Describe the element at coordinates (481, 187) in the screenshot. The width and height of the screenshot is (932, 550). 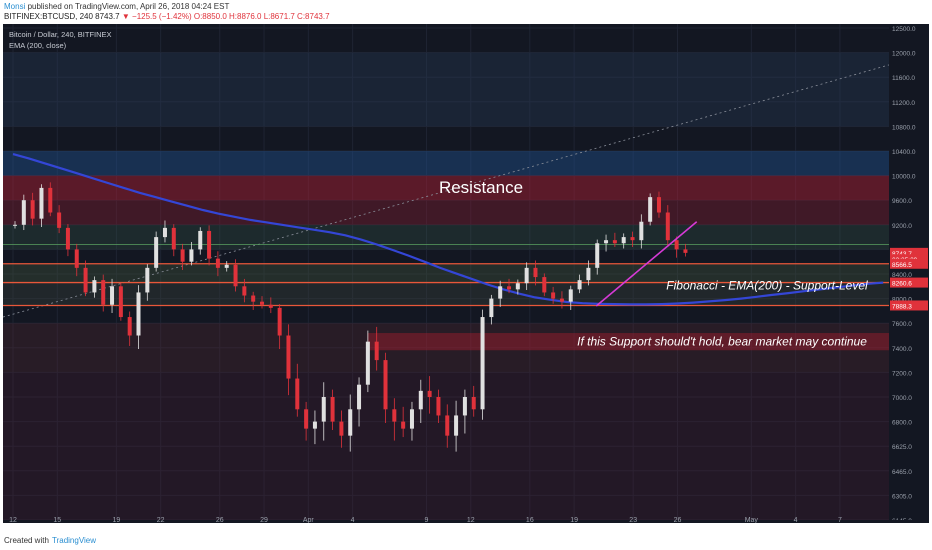
I see `resistance-annotation: Resistance` at that location.